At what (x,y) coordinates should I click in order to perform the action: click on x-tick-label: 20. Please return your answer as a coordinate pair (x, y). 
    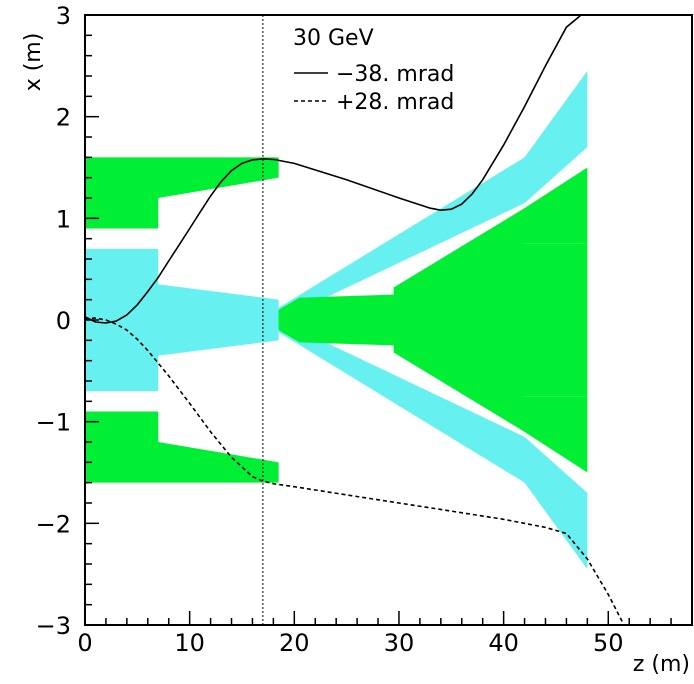
    Looking at the image, I should click on (294, 643).